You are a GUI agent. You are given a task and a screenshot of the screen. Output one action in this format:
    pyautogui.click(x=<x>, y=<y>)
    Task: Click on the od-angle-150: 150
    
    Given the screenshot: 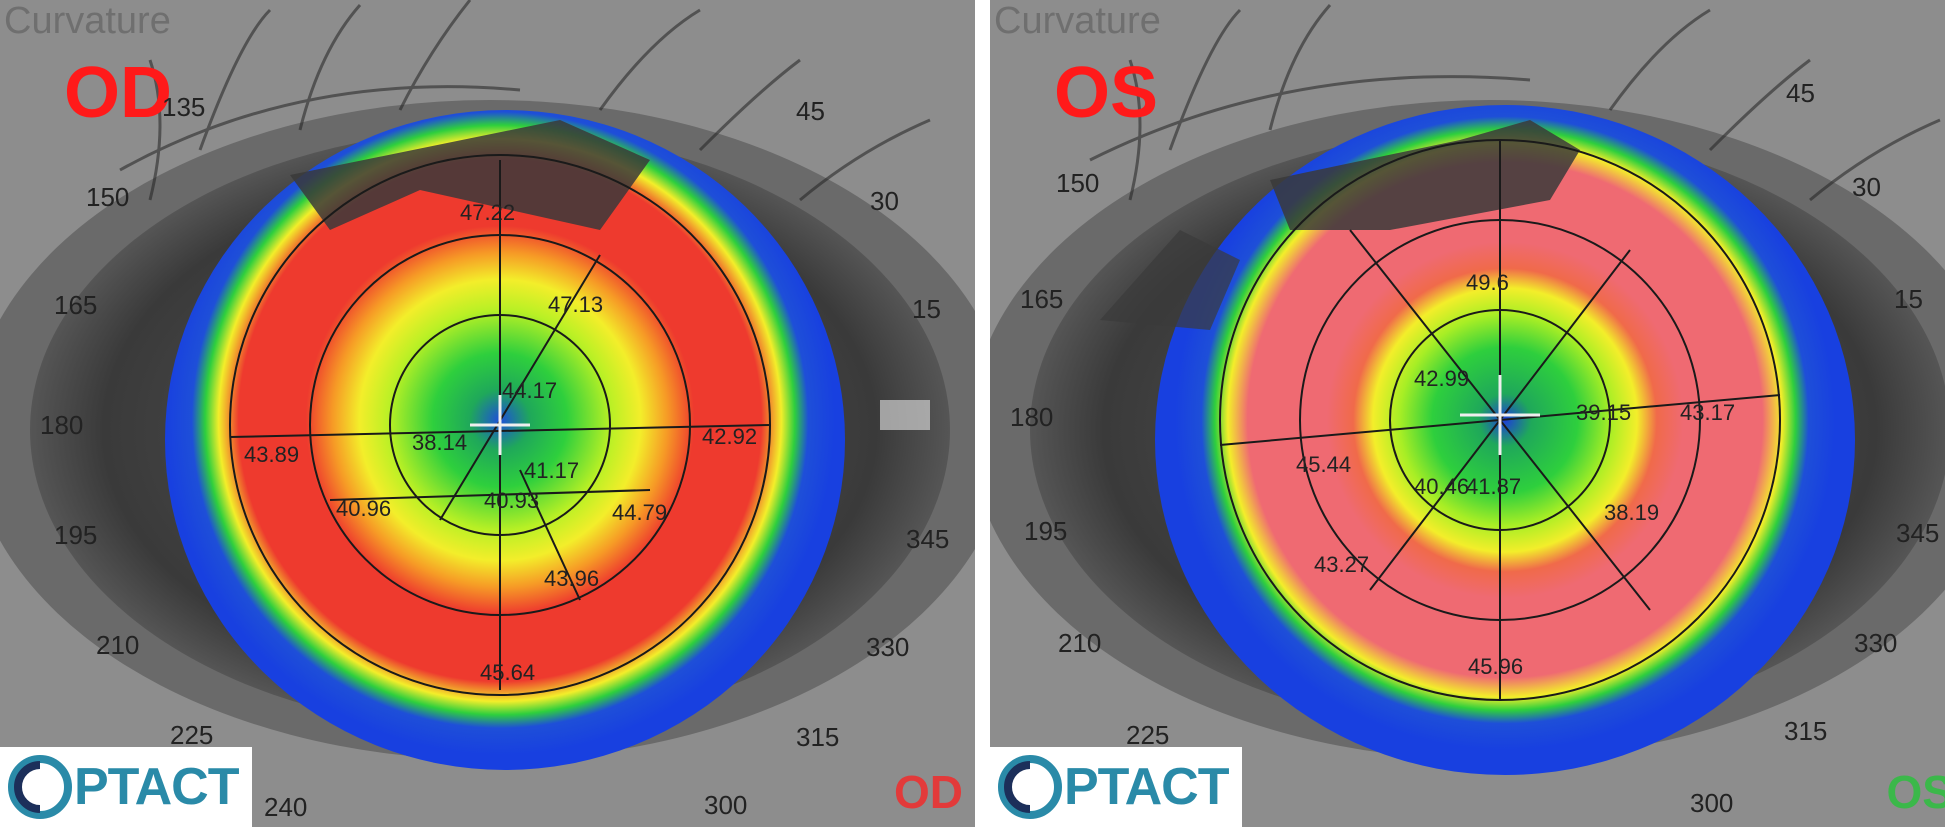 What is the action you would take?
    pyautogui.click(x=108, y=197)
    